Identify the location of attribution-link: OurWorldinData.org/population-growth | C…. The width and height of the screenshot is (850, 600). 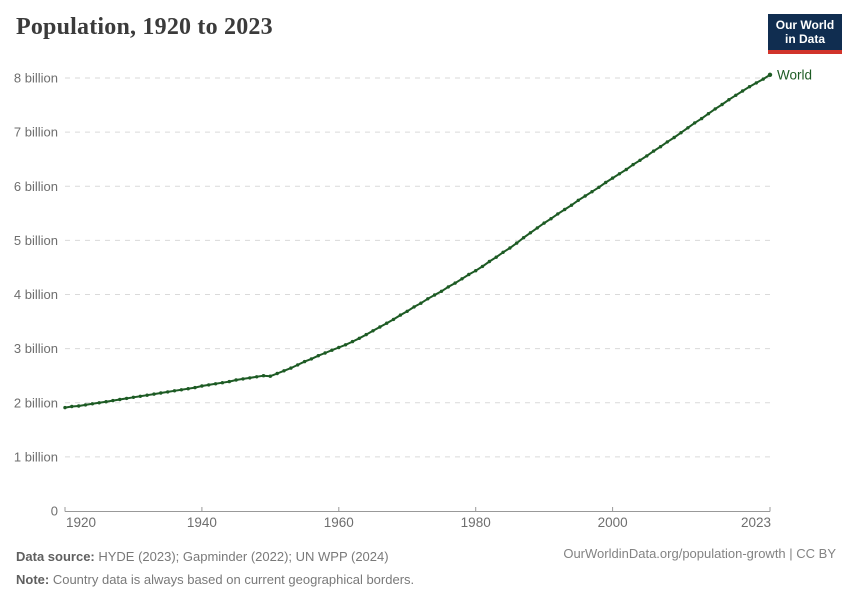
(699, 553).